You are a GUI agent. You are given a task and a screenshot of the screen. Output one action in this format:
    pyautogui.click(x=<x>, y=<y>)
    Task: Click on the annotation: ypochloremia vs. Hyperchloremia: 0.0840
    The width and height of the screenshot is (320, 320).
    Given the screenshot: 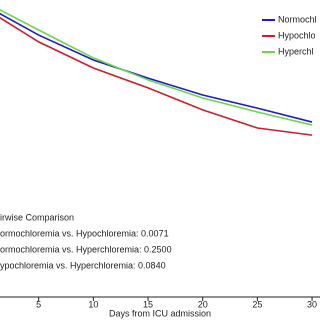 What is the action you would take?
    pyautogui.click(x=83, y=265)
    